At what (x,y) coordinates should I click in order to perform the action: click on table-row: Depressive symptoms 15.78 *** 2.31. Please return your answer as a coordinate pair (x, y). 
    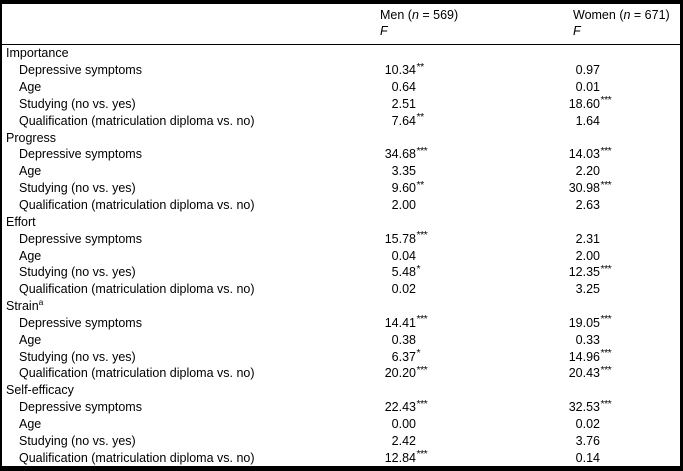
    Looking at the image, I should click on (341, 238).